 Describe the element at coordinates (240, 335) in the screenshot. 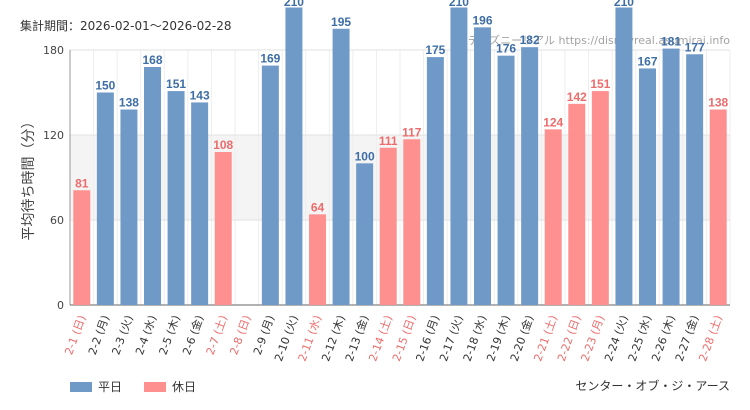

I see `x-tick-label: 2-8 (日)` at that location.